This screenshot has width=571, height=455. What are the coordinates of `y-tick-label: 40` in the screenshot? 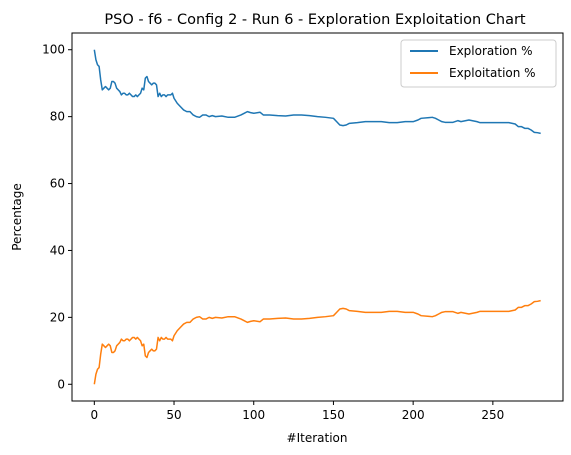 It's located at (57, 250).